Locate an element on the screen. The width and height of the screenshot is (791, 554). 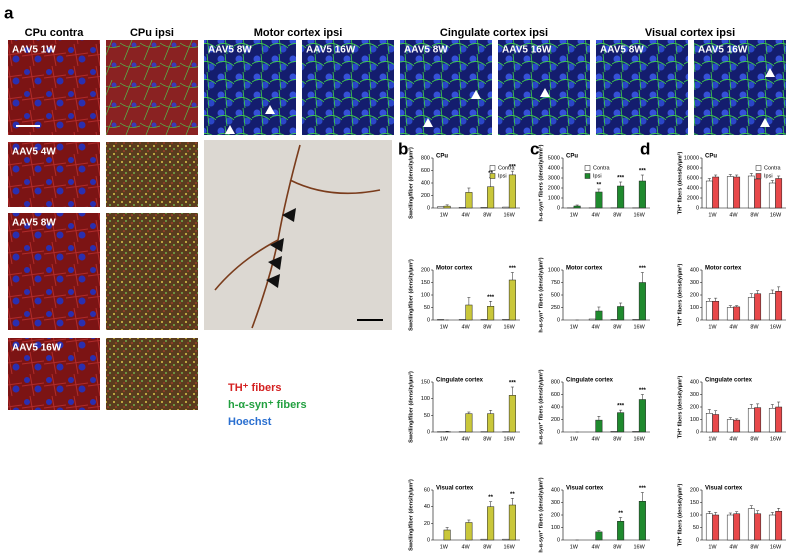
panel-label: d is located at coordinates (645, 148).